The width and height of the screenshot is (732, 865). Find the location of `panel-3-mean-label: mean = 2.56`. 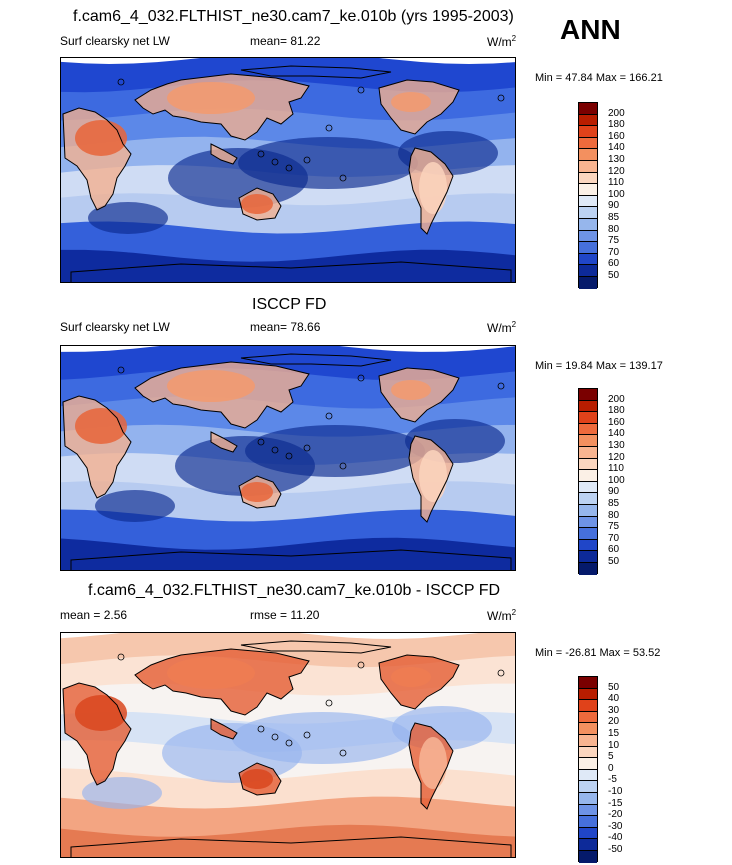

panel-3-mean-label: mean = 2.56 is located at coordinates (94, 615).